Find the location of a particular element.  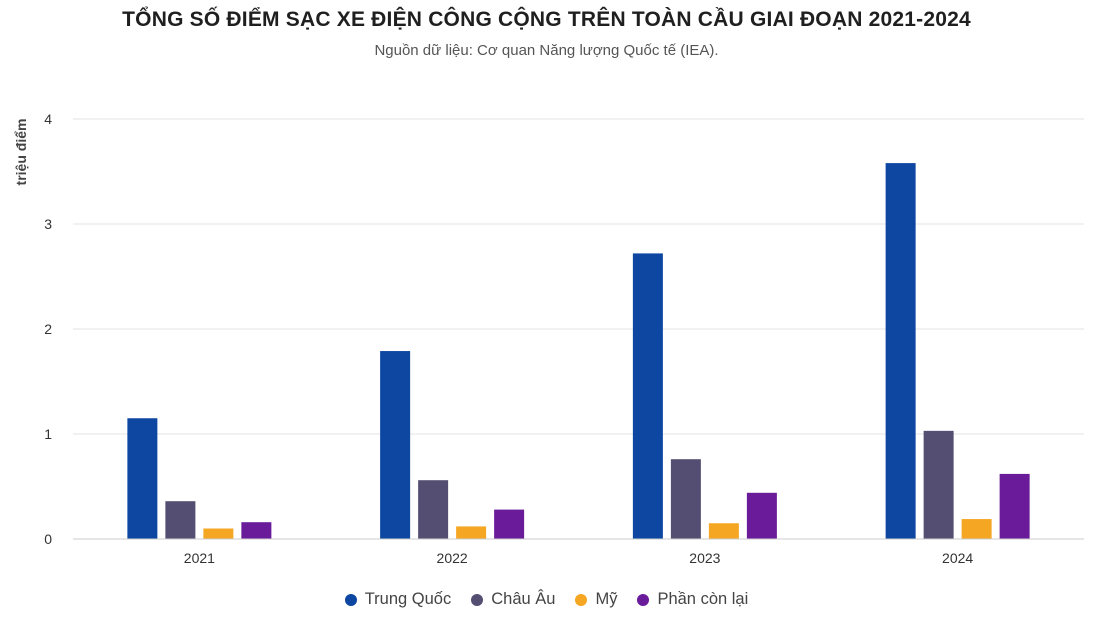

y-tick-label: 1 is located at coordinates (48, 434).